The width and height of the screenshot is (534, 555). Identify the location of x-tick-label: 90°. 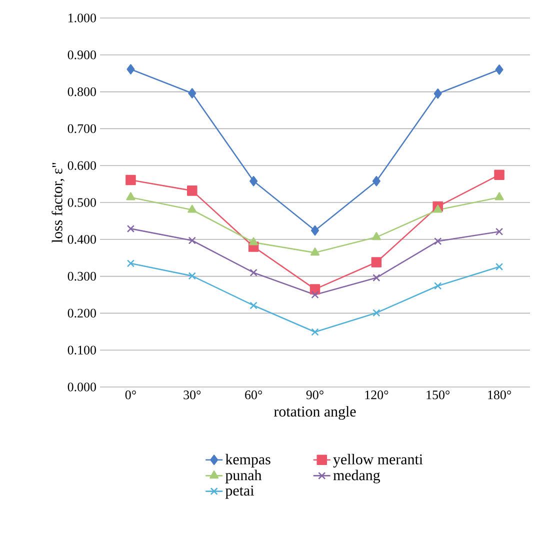
(315, 395).